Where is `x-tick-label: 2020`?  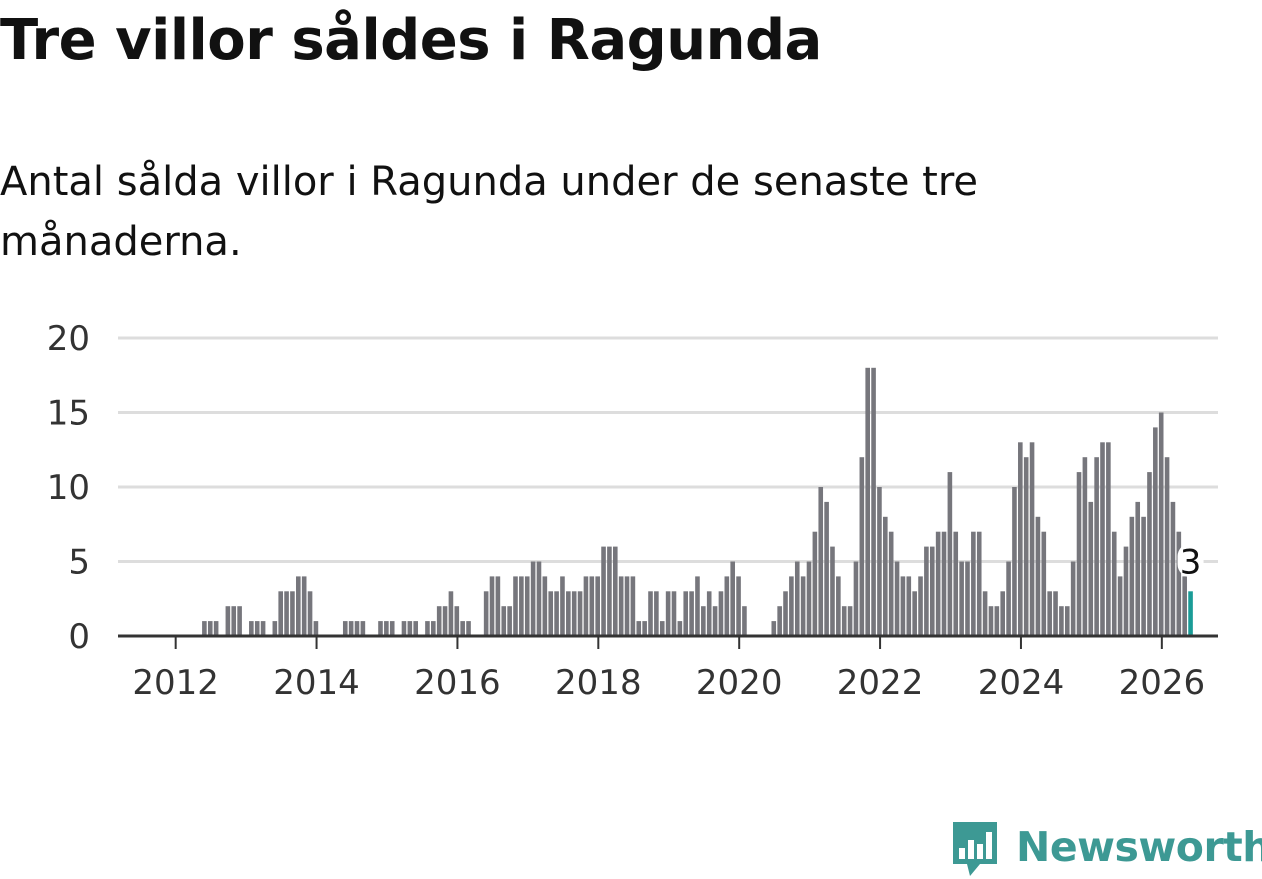 x-tick-label: 2020 is located at coordinates (739, 683).